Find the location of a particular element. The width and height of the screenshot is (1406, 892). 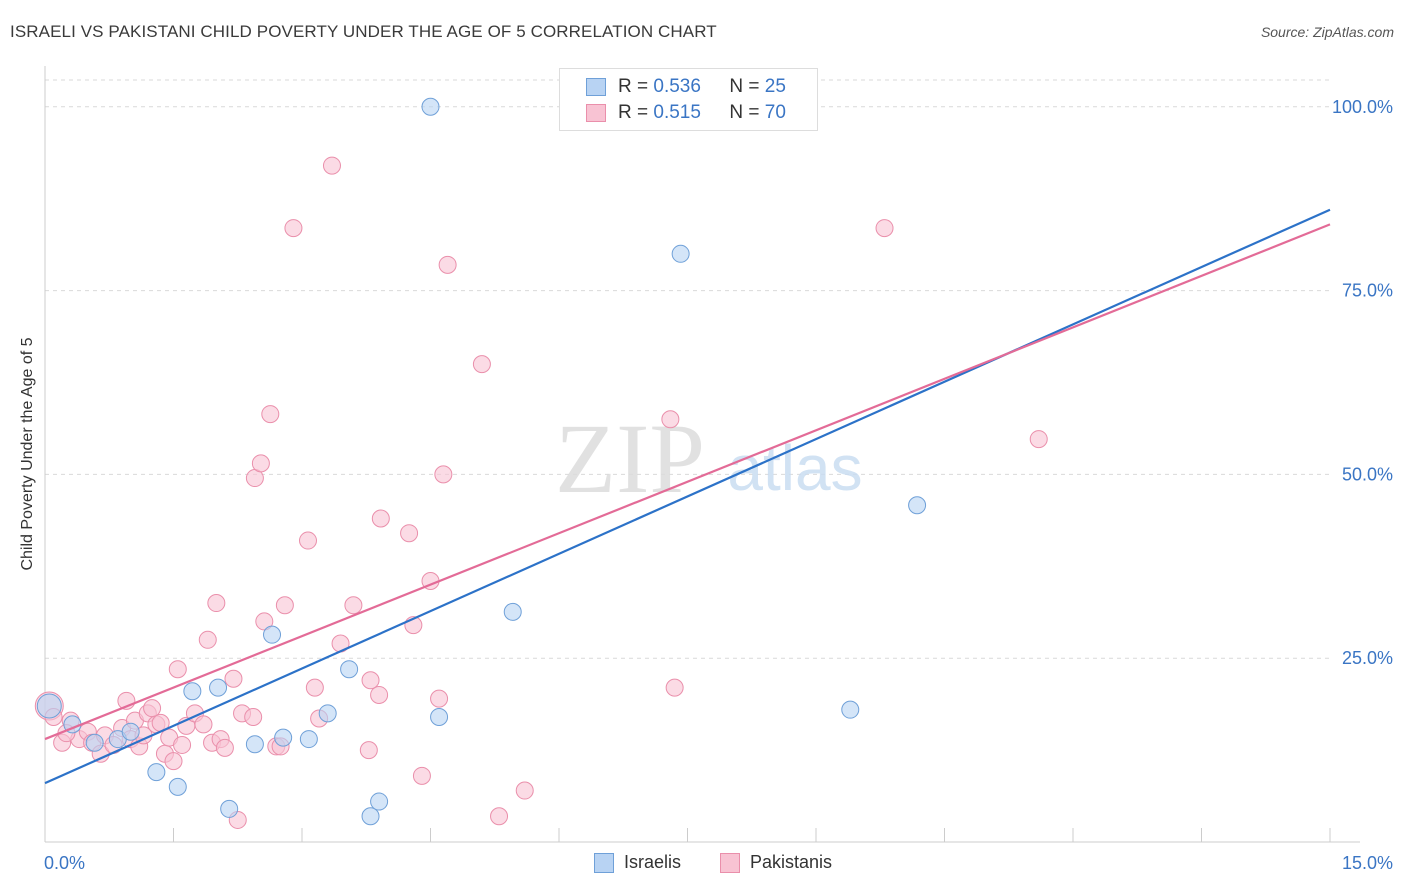

y-axis-label: Child Poverty Under the Age of 5 is located at coordinates (27, 454).